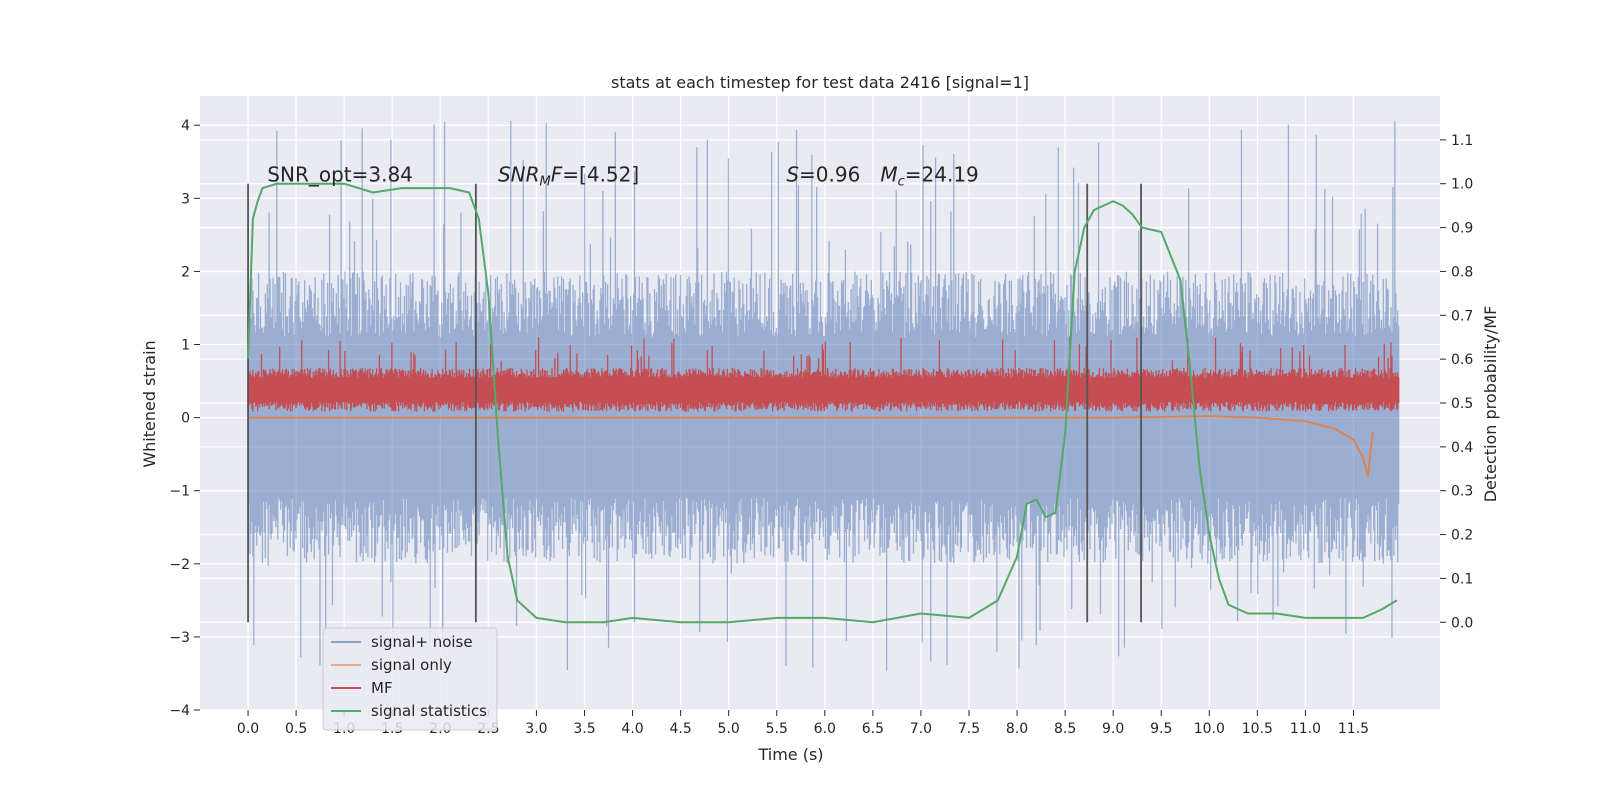  I want to click on signal-only-line, so click(811, 446).